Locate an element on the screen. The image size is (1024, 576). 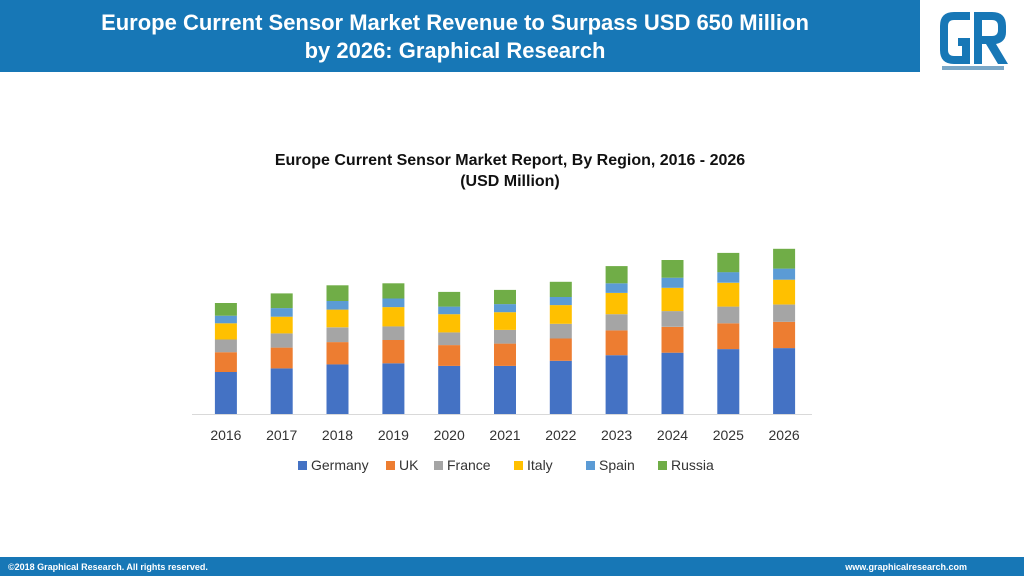
bar-germany-2018 is located at coordinates (337, 389).